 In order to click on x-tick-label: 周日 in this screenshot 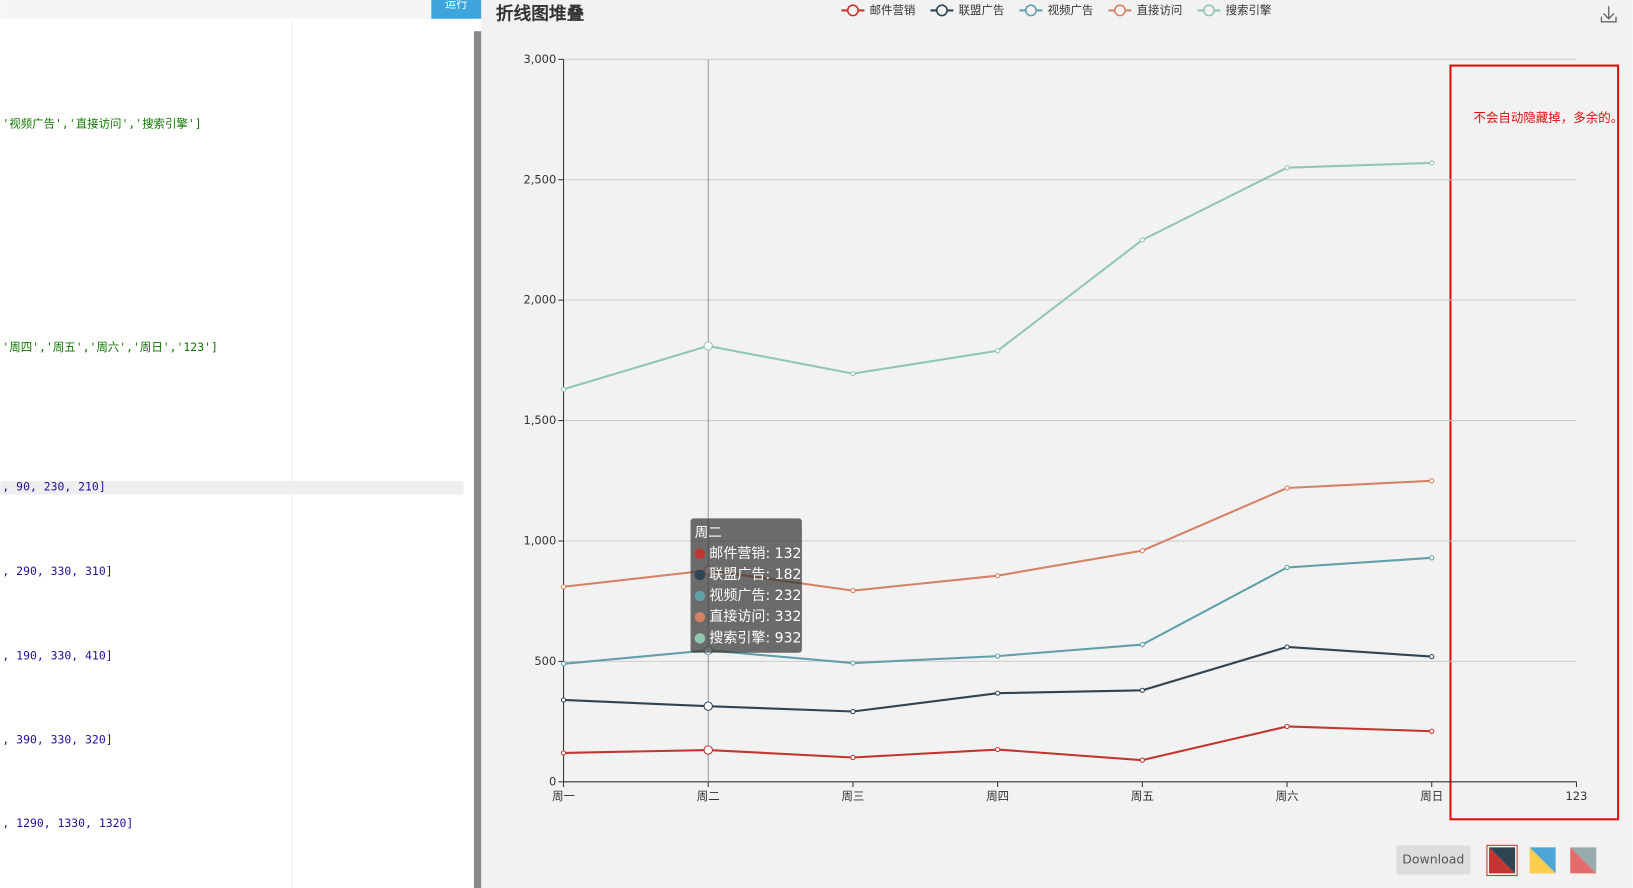, I will do `click(1431, 796)`.